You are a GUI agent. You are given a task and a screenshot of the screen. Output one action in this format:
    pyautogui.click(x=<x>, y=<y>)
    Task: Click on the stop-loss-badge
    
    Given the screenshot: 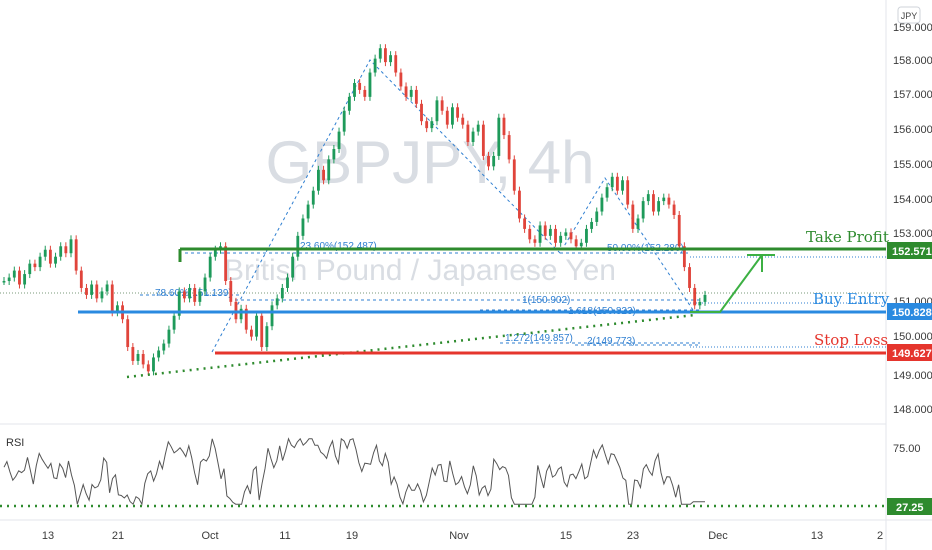 What is the action you would take?
    pyautogui.click(x=909, y=352)
    